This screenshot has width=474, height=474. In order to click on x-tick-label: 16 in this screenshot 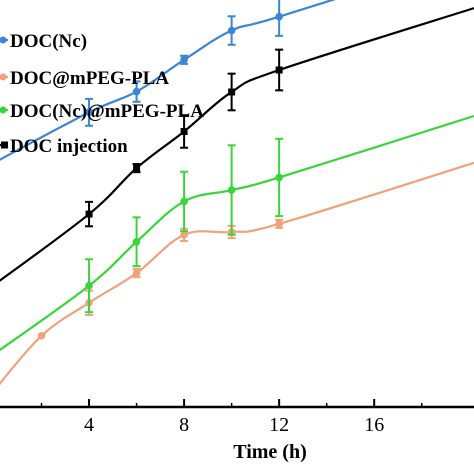, I will do `click(374, 425)`.